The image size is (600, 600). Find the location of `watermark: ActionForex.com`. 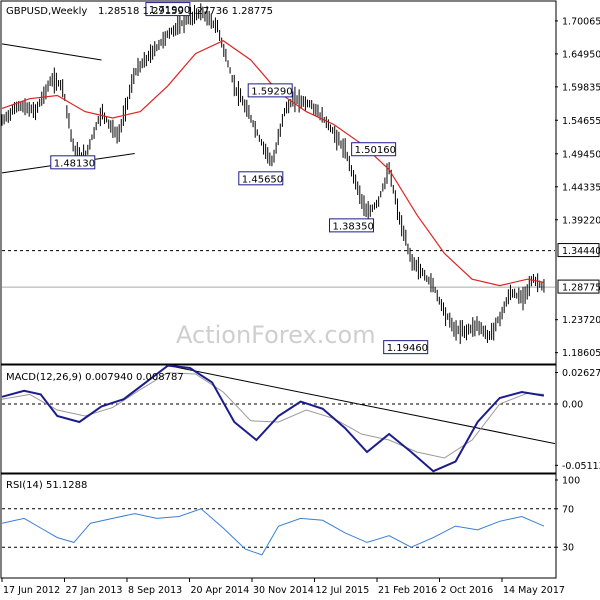

watermark: ActionForex.com is located at coordinates (276, 335).